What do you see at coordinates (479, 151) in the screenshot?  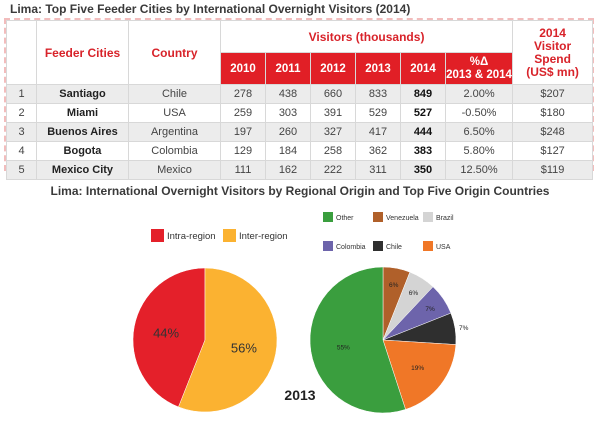 I see `pct-change-cell: 5.80%` at bounding box center [479, 151].